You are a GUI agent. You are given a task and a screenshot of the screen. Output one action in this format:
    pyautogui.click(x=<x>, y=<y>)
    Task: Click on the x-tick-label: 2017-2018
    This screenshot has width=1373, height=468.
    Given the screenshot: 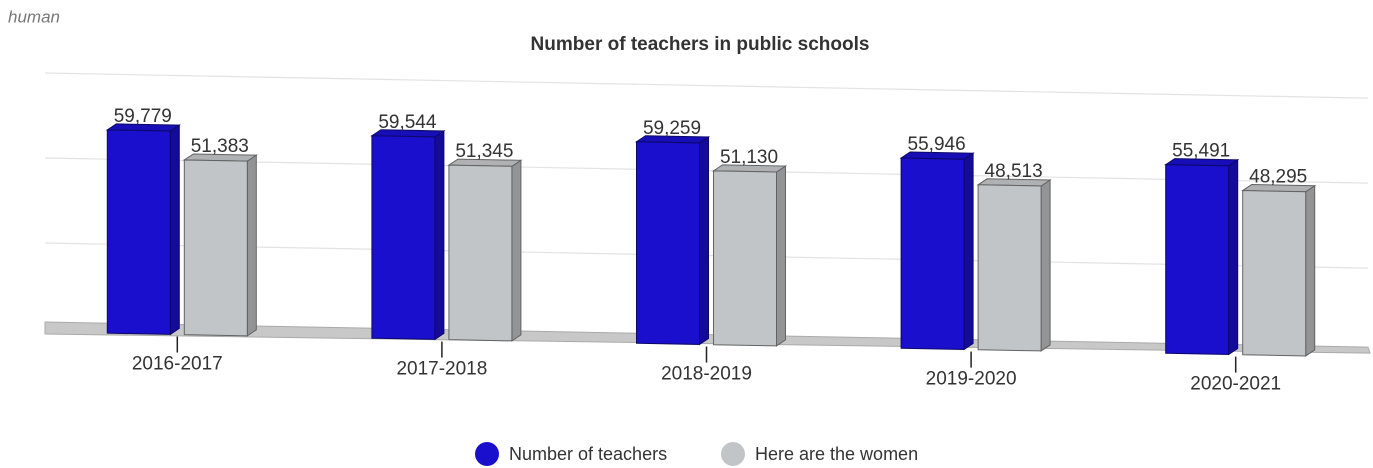 What is the action you would take?
    pyautogui.click(x=441, y=369)
    